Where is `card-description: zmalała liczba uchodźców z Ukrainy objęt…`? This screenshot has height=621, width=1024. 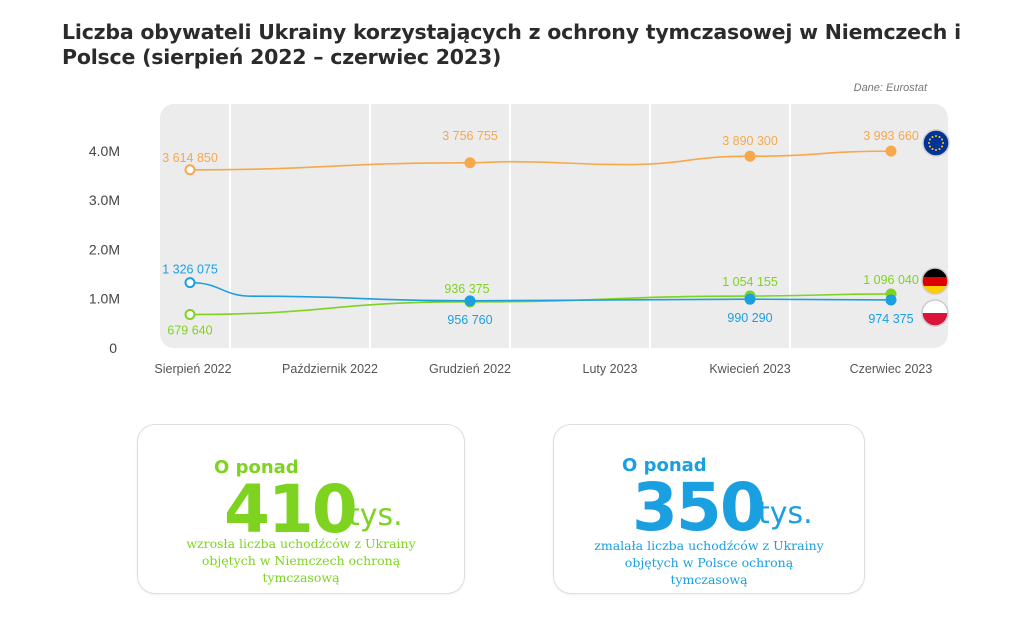 card-description: zmalała liczba uchodźców z Ukrainy objęt… is located at coordinates (709, 562).